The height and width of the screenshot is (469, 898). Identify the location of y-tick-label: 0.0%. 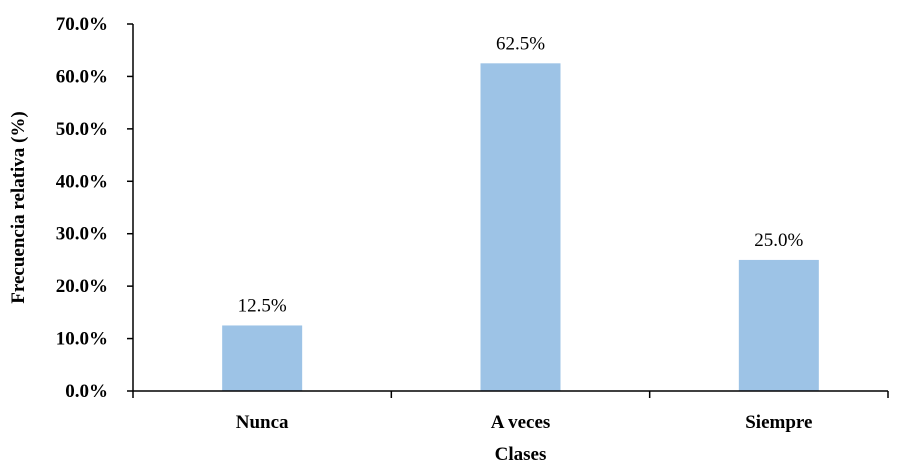
(86, 391).